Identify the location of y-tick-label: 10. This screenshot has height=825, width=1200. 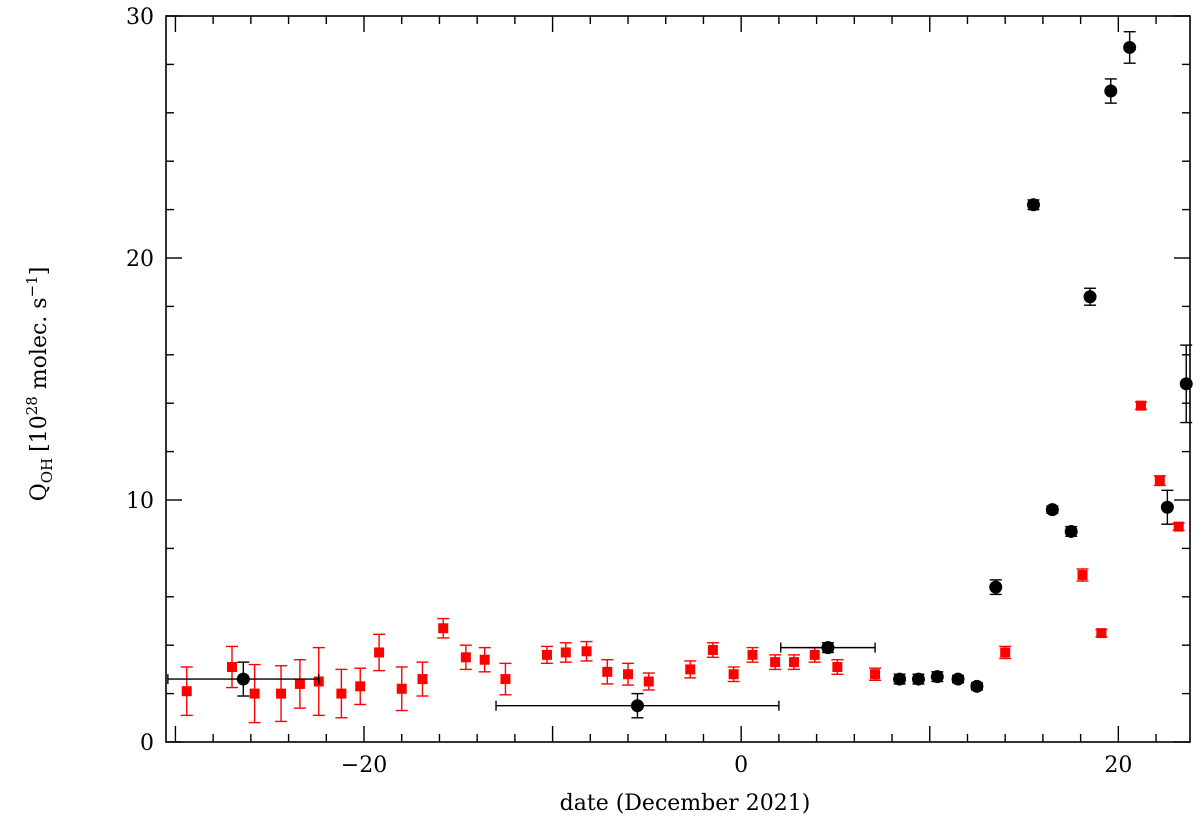
(140, 501).